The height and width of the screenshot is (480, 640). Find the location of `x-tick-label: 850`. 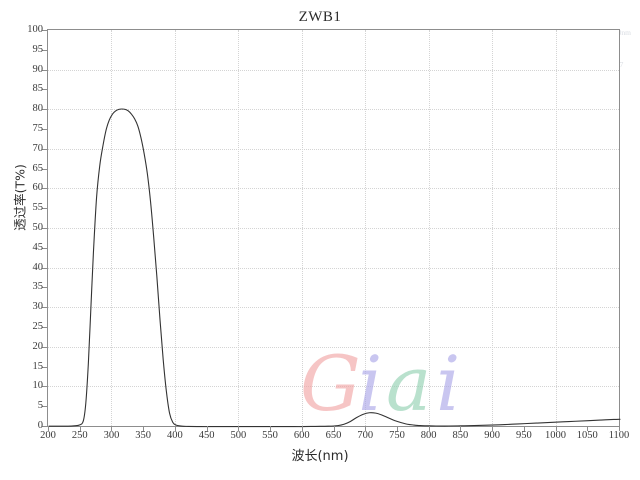

x-tick-label: 850 is located at coordinates (460, 435).